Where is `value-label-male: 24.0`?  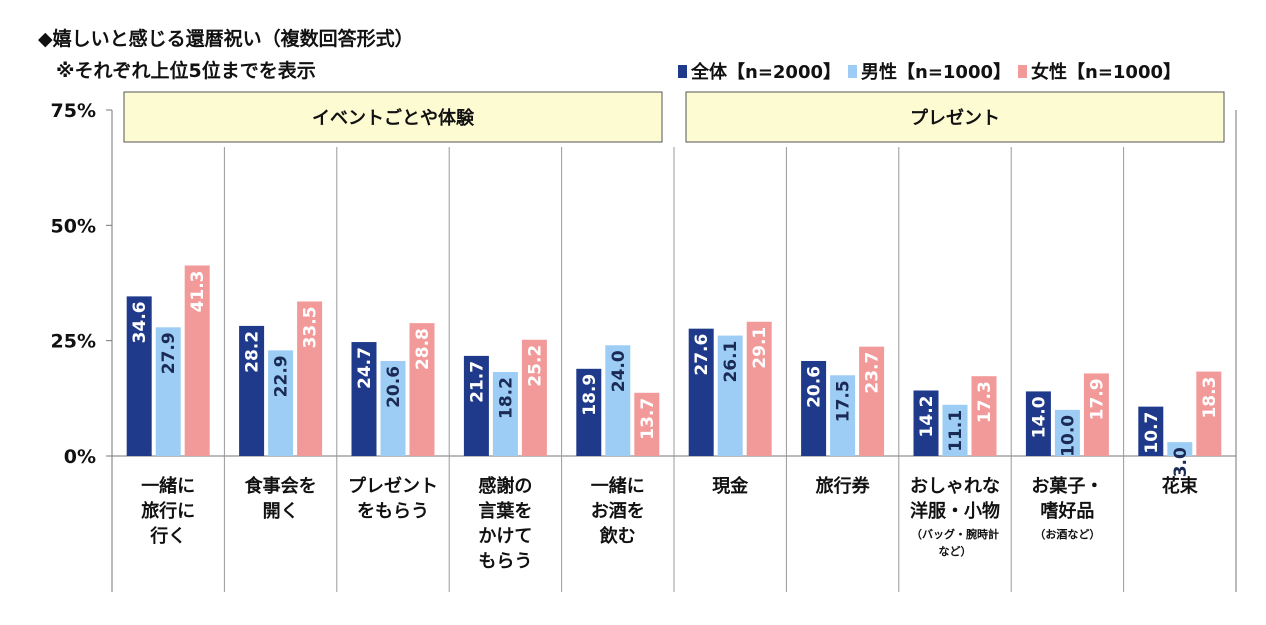
value-label-male: 24.0 is located at coordinates (619, 371).